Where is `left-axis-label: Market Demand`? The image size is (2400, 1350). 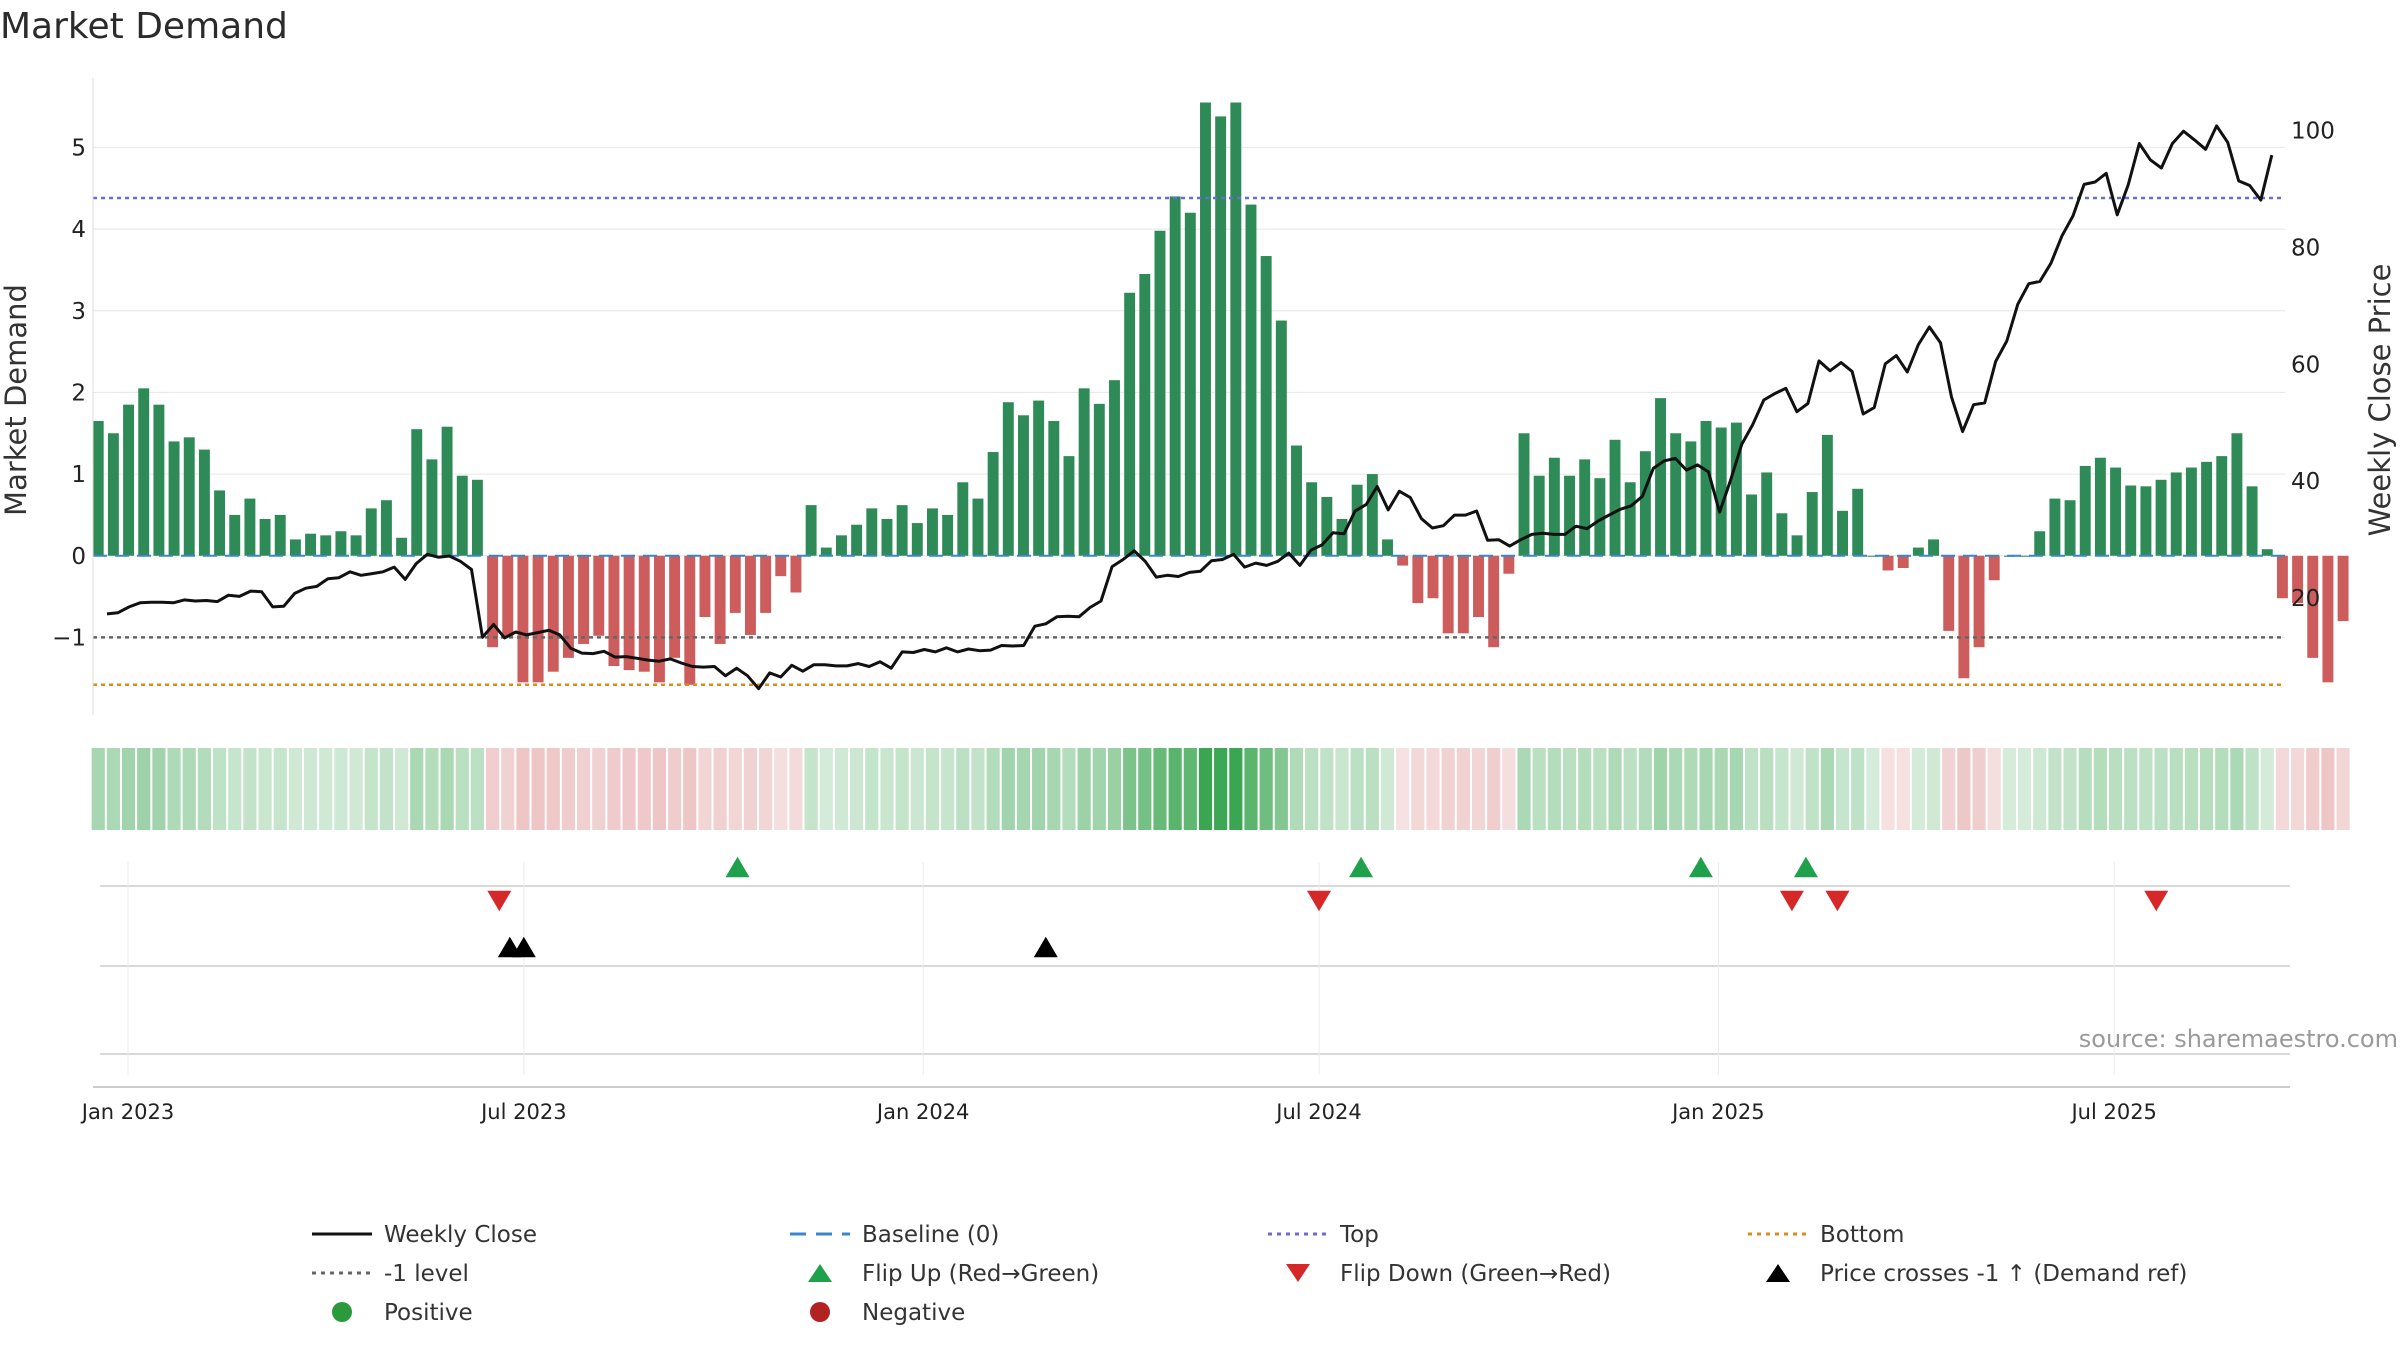
left-axis-label: Market Demand is located at coordinates (16, 400).